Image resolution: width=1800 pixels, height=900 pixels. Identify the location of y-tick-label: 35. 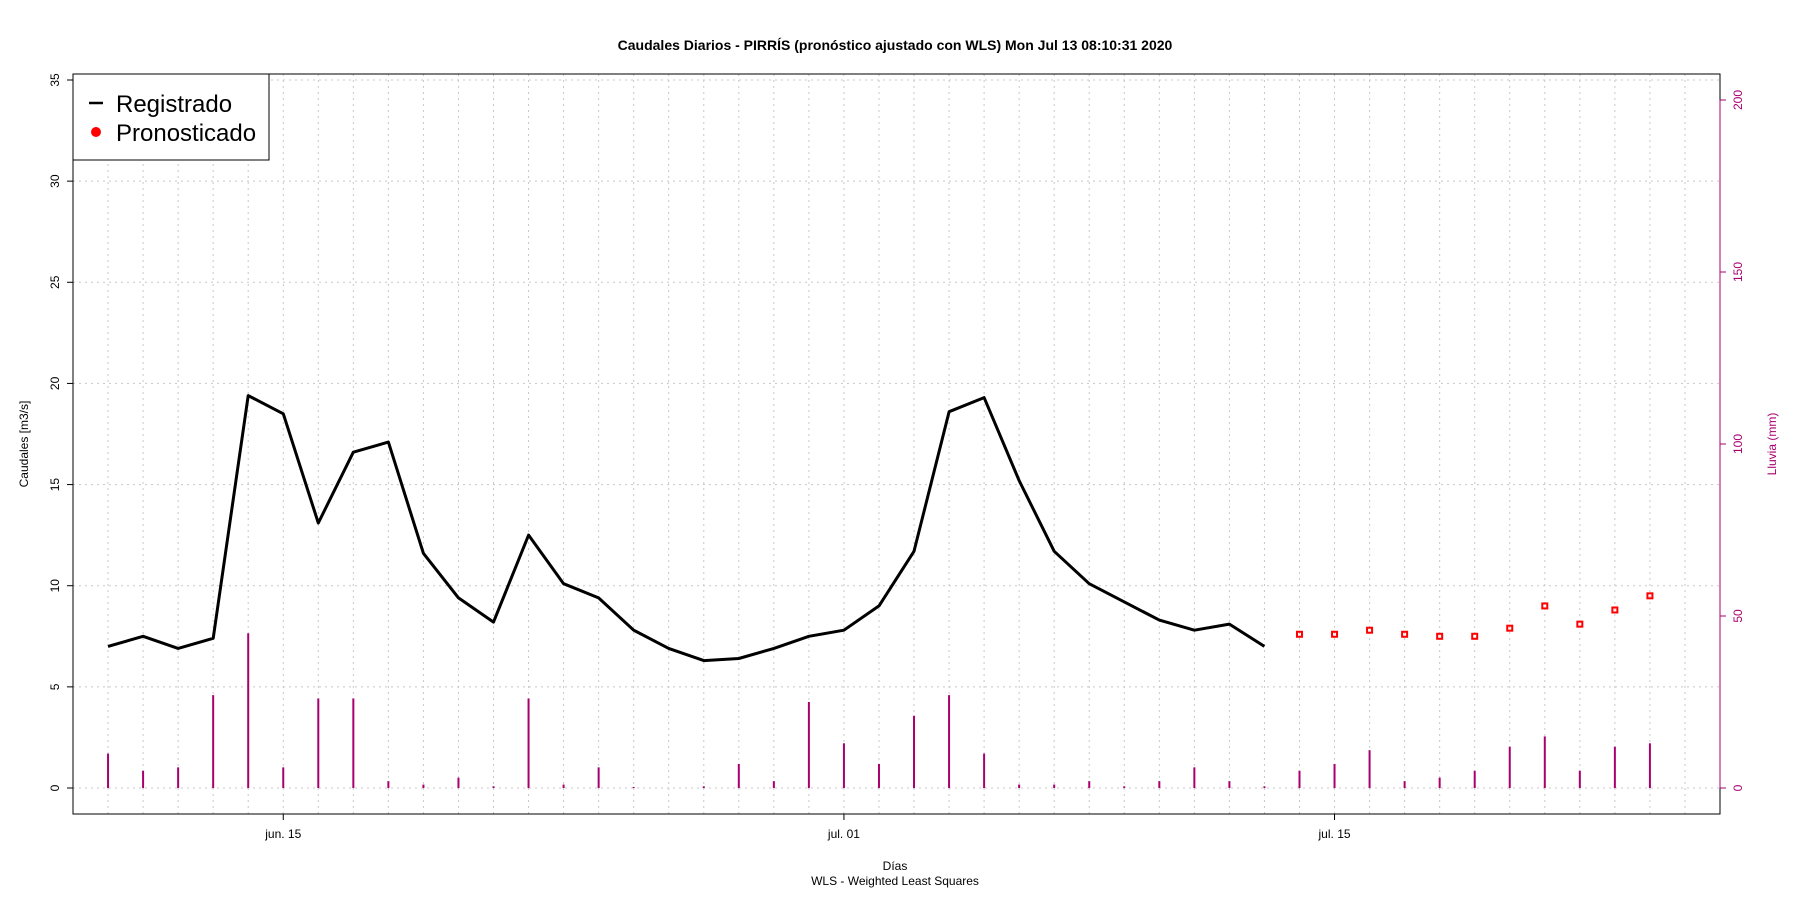
(55, 80).